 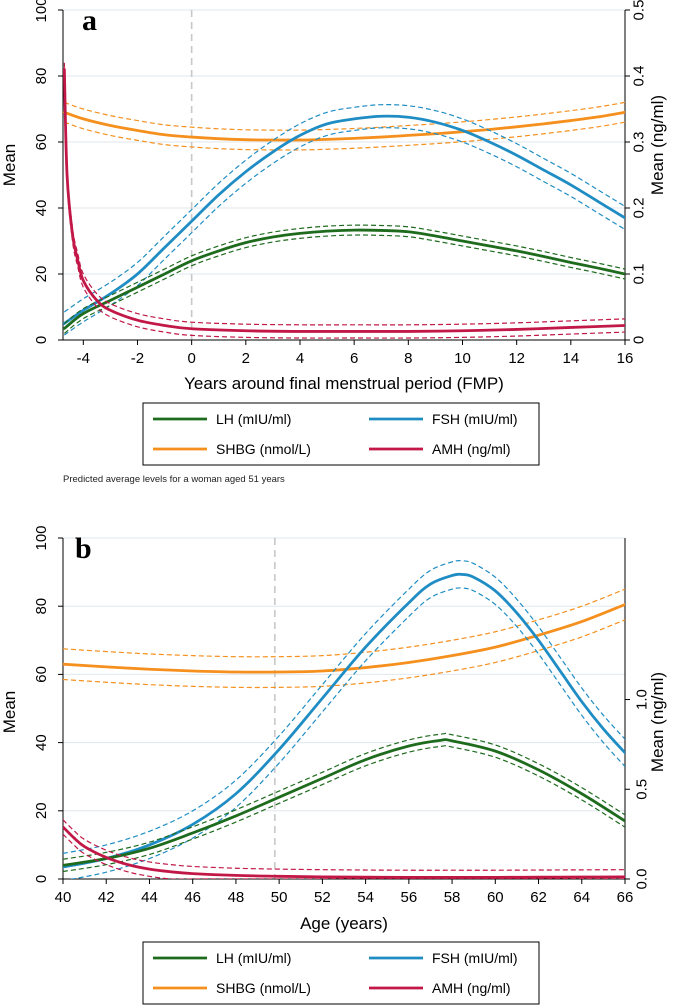 What do you see at coordinates (409, 897) in the screenshot?
I see `x-tick-label: 56` at bounding box center [409, 897].